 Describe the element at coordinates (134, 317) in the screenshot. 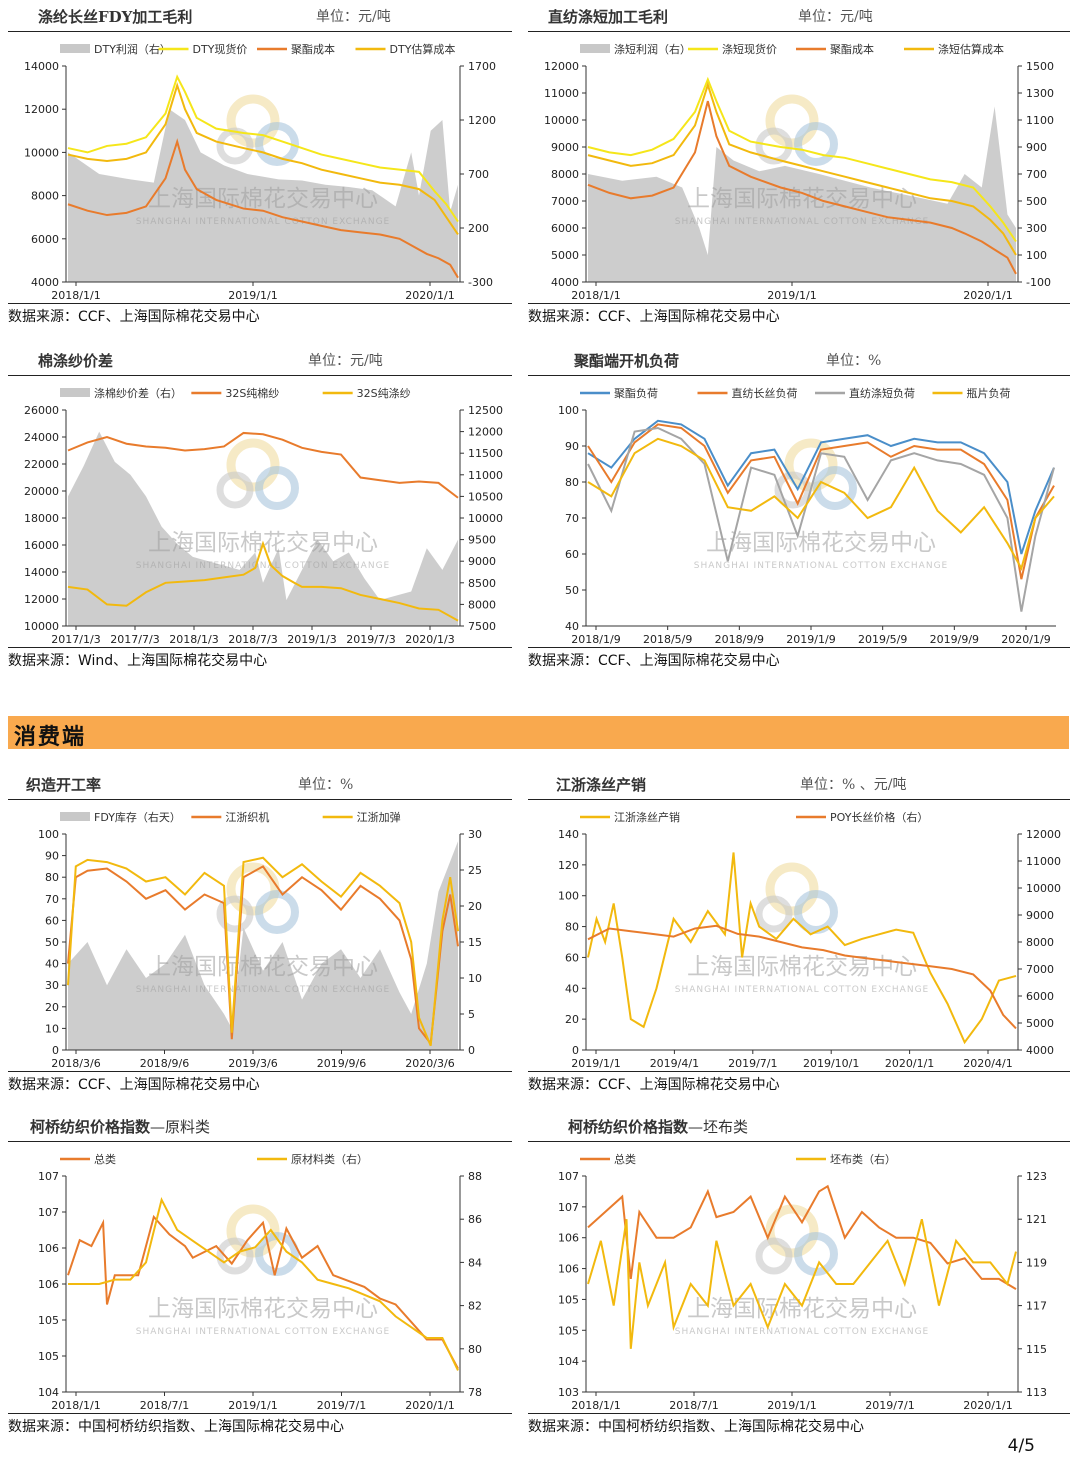

I see `source-note: 数据来源：CCF、上海国际棉花交易中心` at that location.